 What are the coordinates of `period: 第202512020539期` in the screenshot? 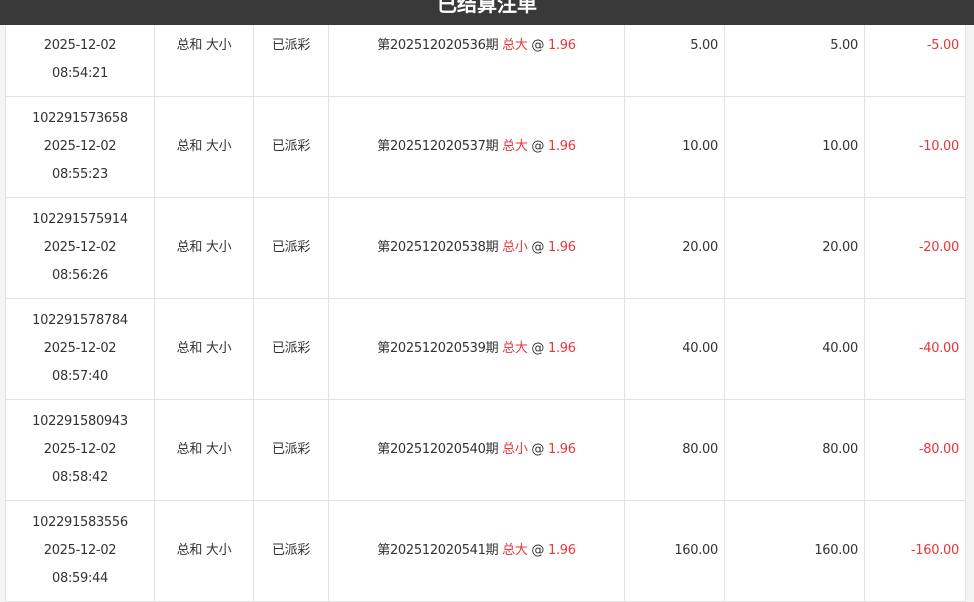 It's located at (438, 348).